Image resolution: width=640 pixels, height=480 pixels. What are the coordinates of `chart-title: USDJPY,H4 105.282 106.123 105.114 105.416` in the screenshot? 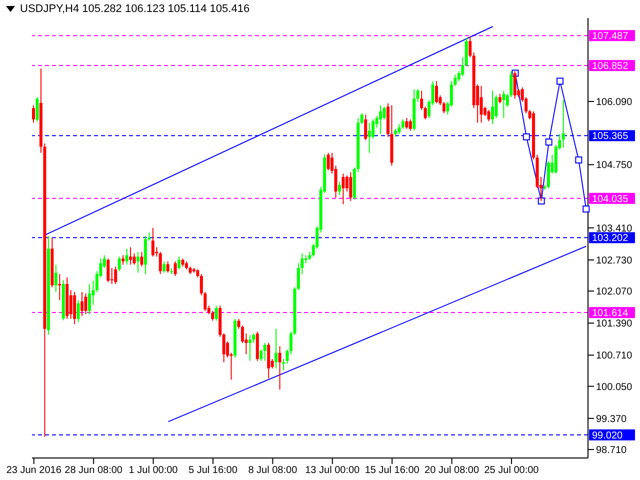 It's located at (135, 9).